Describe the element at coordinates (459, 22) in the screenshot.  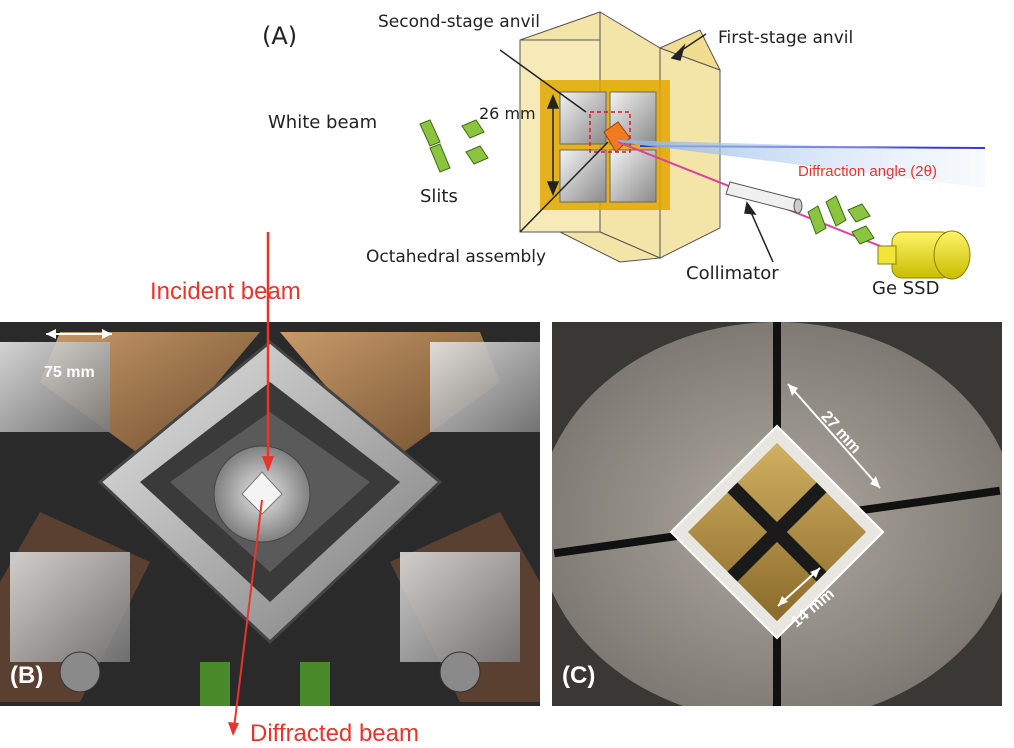
I see `second-stage-anvil-label: Second-stage anvil` at that location.